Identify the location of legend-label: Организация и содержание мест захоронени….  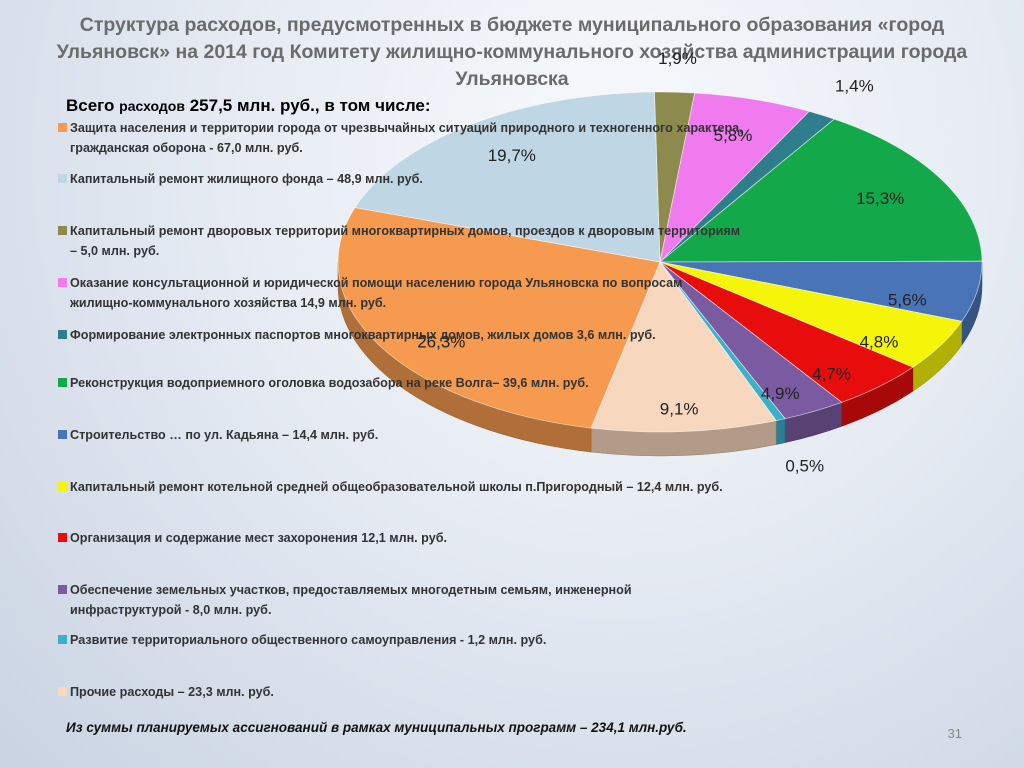
(258, 538).